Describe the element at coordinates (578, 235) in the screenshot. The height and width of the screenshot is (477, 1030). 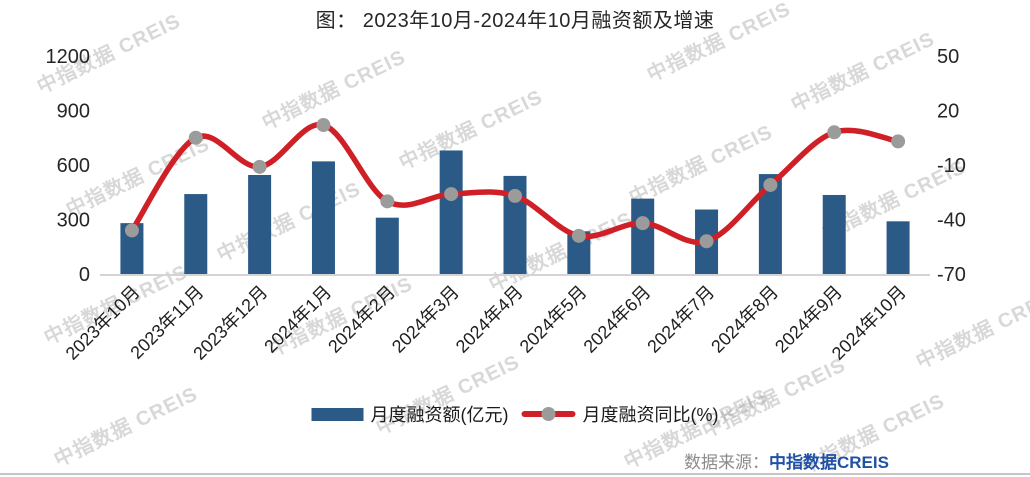
I see `line-marker-2024年5月` at that location.